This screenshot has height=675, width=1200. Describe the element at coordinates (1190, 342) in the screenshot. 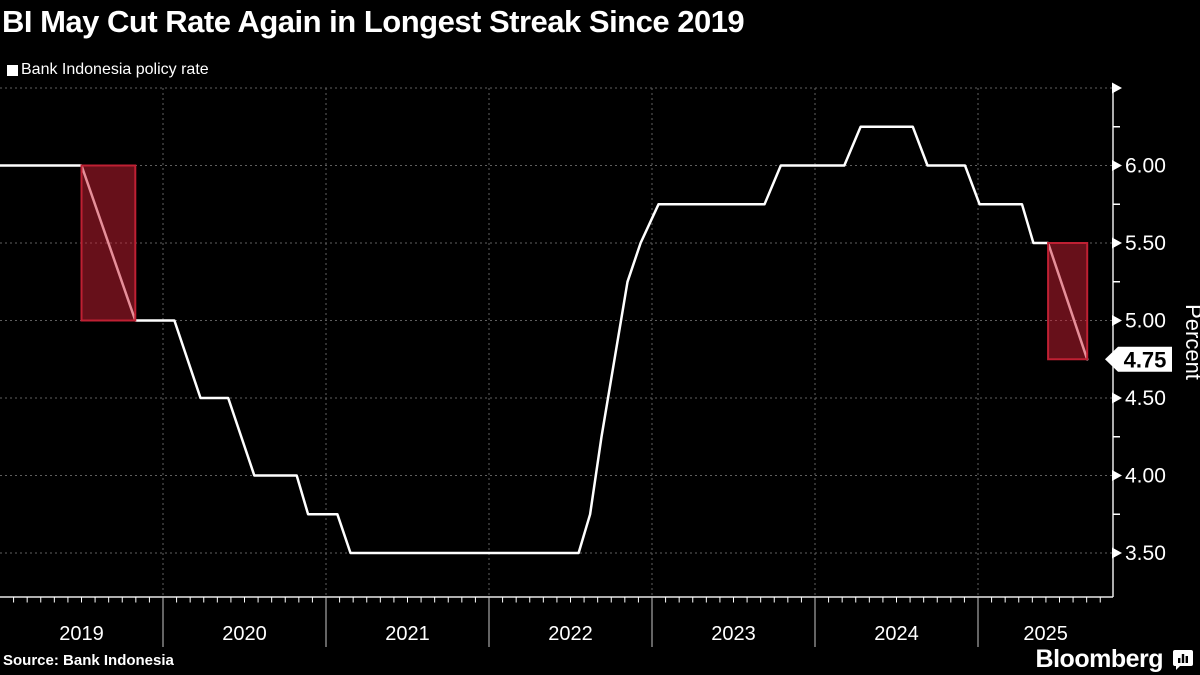

I see `y-axis-title: Percent` at that location.